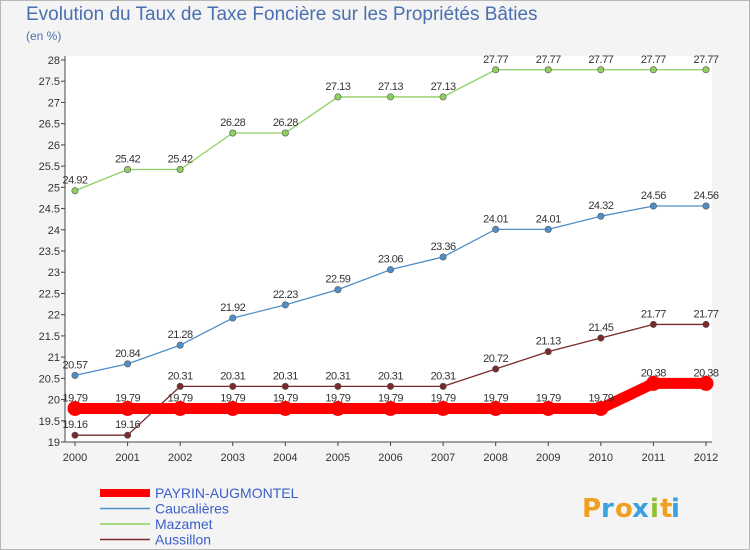  I want to click on legend-label: PAYRIN-AUGMONTEL, so click(227, 493).